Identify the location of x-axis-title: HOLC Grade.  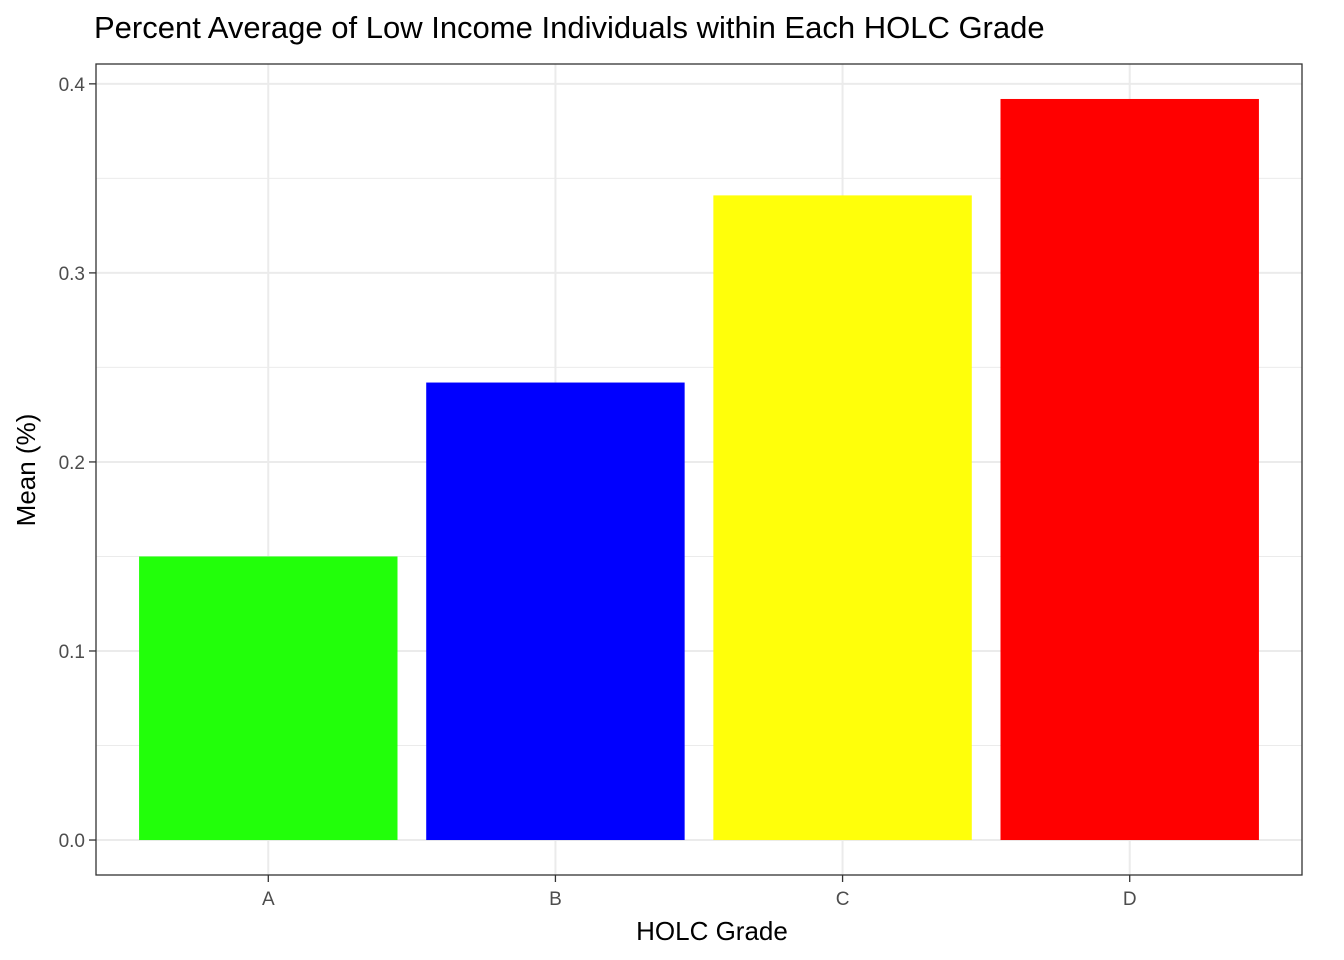
(712, 931).